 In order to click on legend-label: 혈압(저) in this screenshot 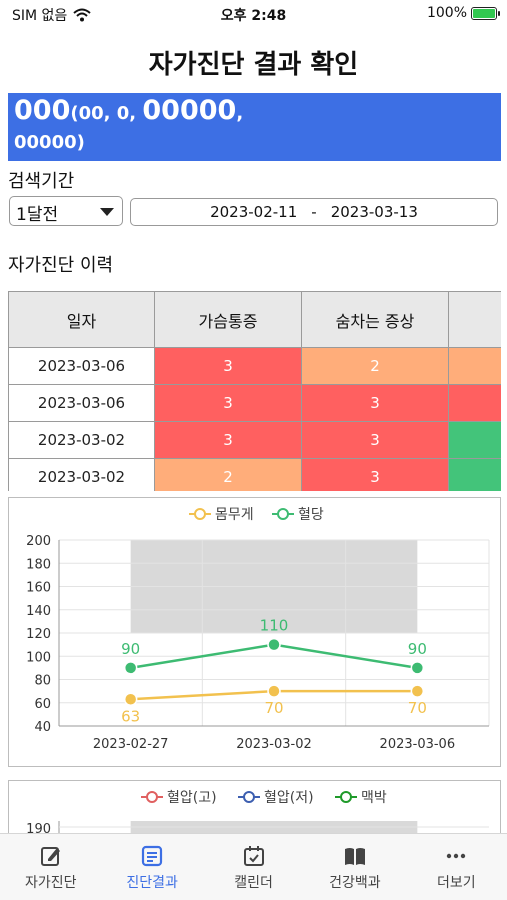, I will do `click(289, 798)`.